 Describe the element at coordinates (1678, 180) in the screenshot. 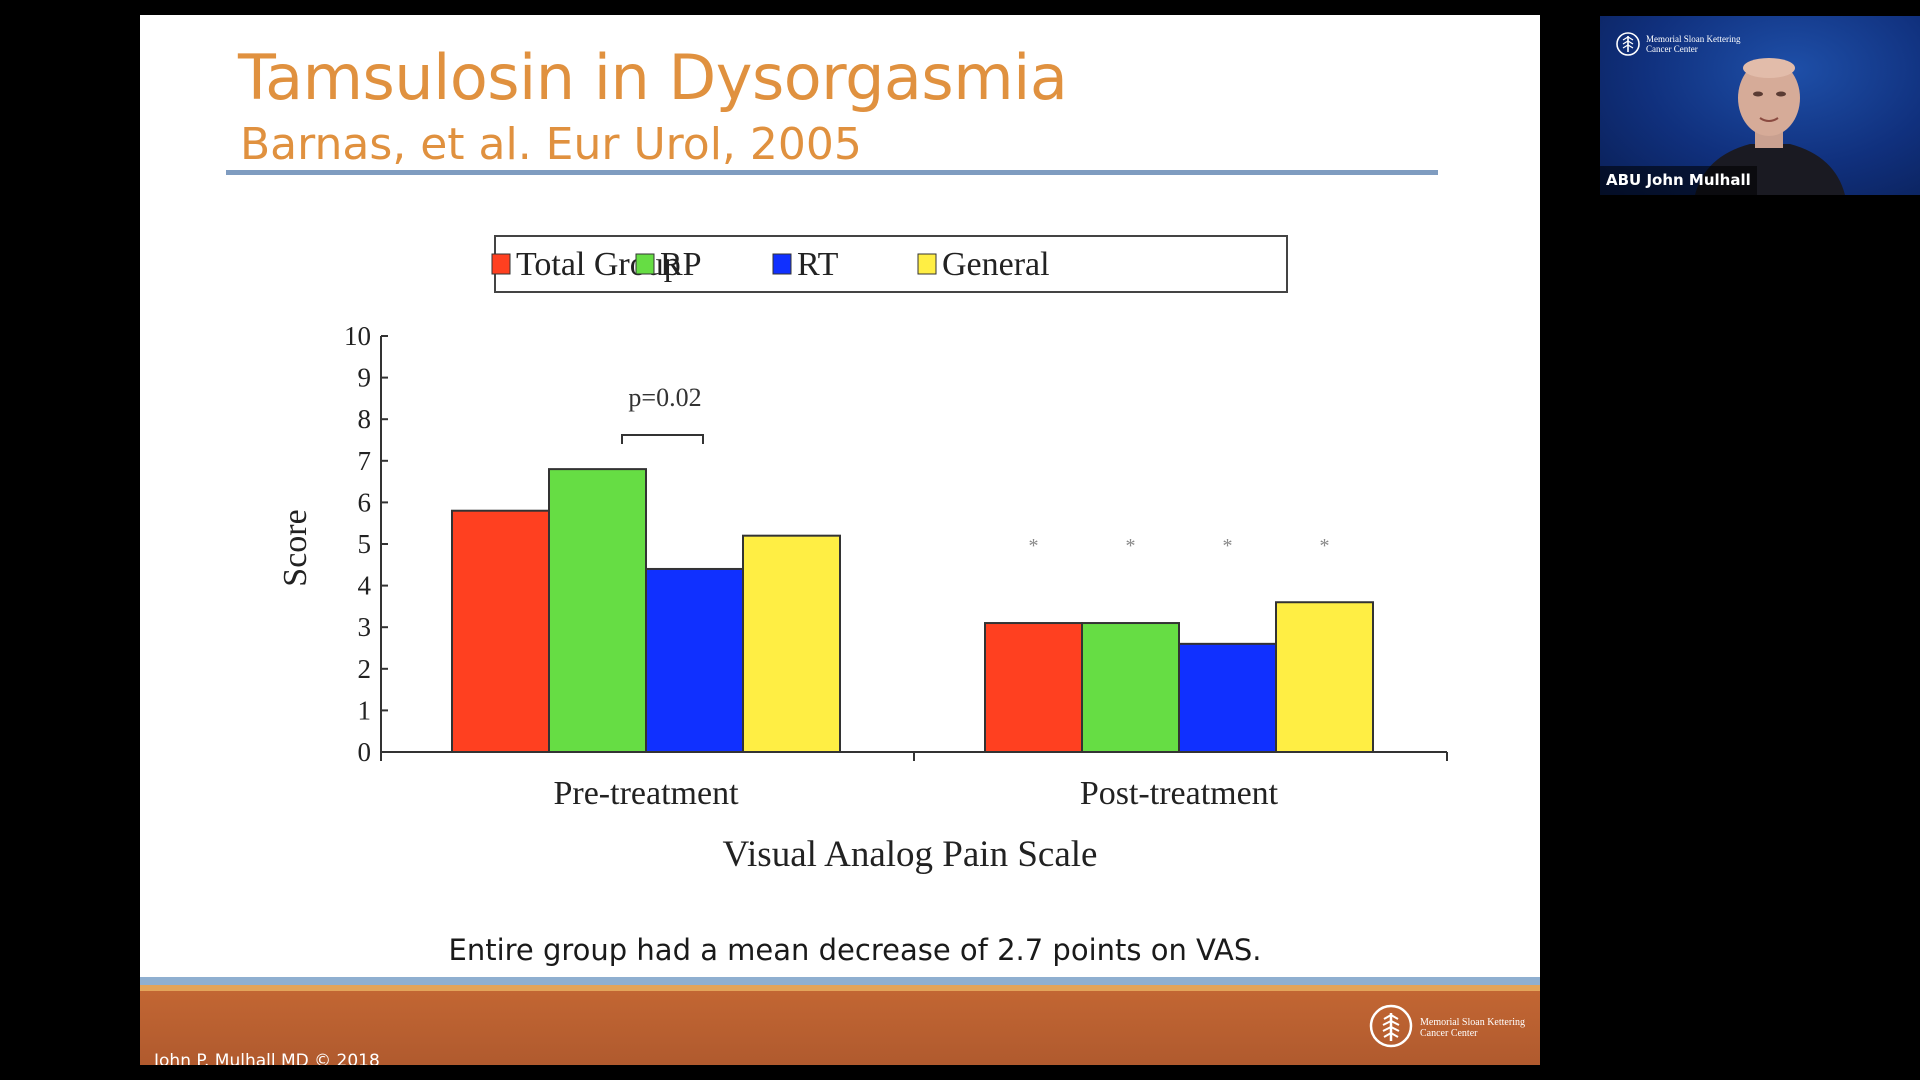

I see `participant-name-label: ABU John Mulhall` at that location.